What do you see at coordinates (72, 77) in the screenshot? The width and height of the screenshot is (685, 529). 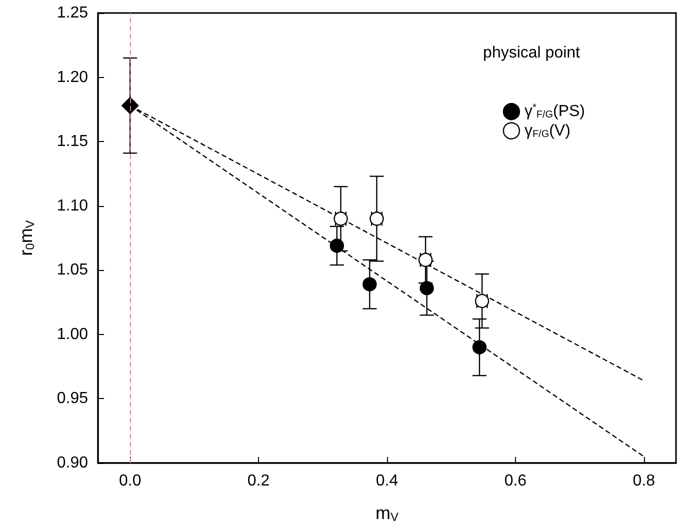 I see `y-tick-label: 1.20` at bounding box center [72, 77].